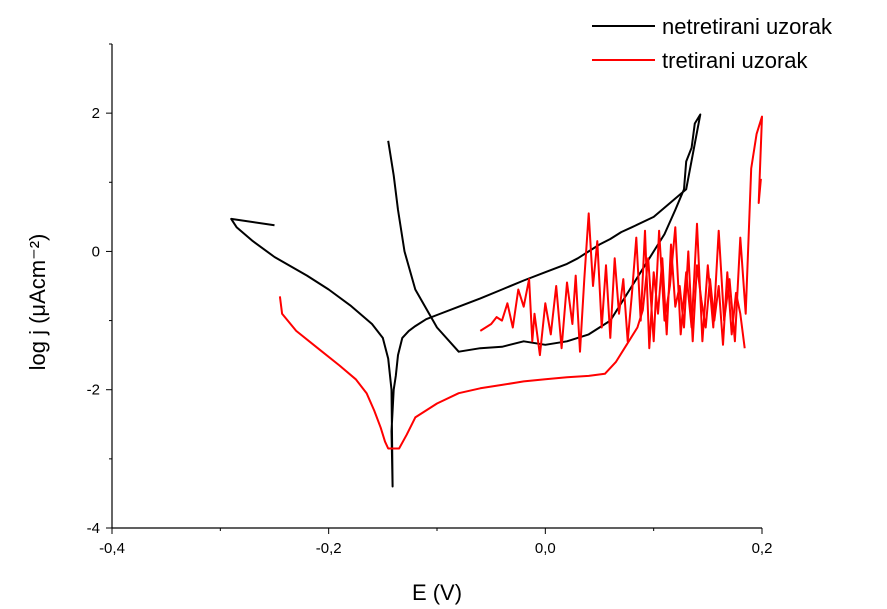 The image size is (887, 609). What do you see at coordinates (96, 113) in the screenshot?
I see `y-tick-label: 2` at bounding box center [96, 113].